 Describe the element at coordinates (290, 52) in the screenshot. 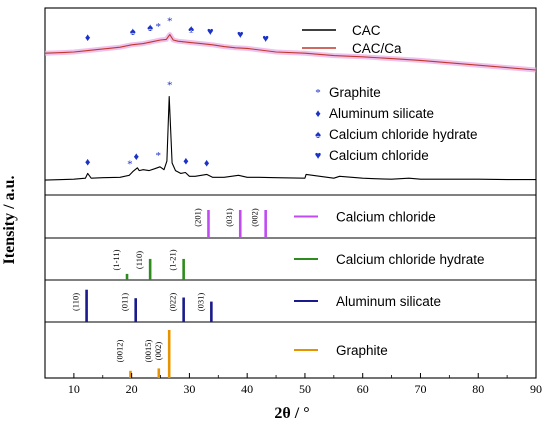

I see `series-line` at that location.